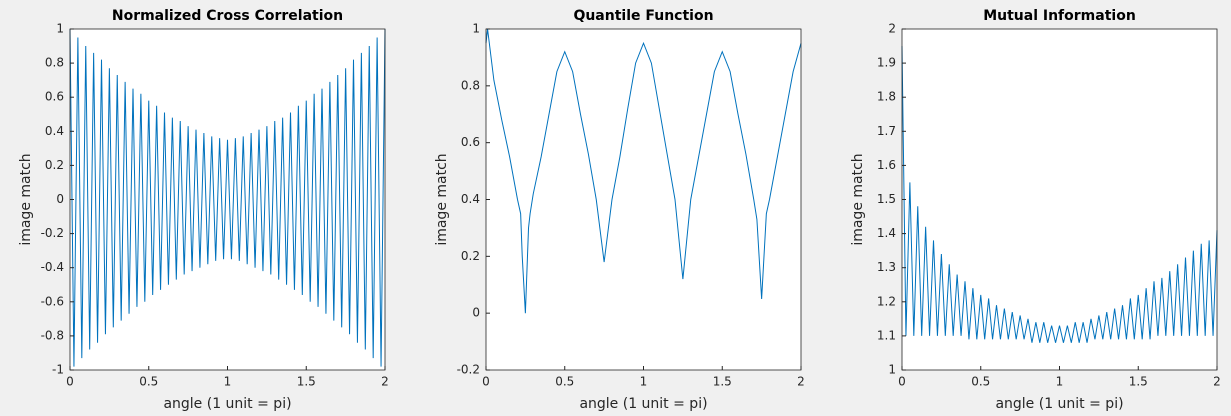  I want to click on y-tick-label: 1.3, so click(886, 267).